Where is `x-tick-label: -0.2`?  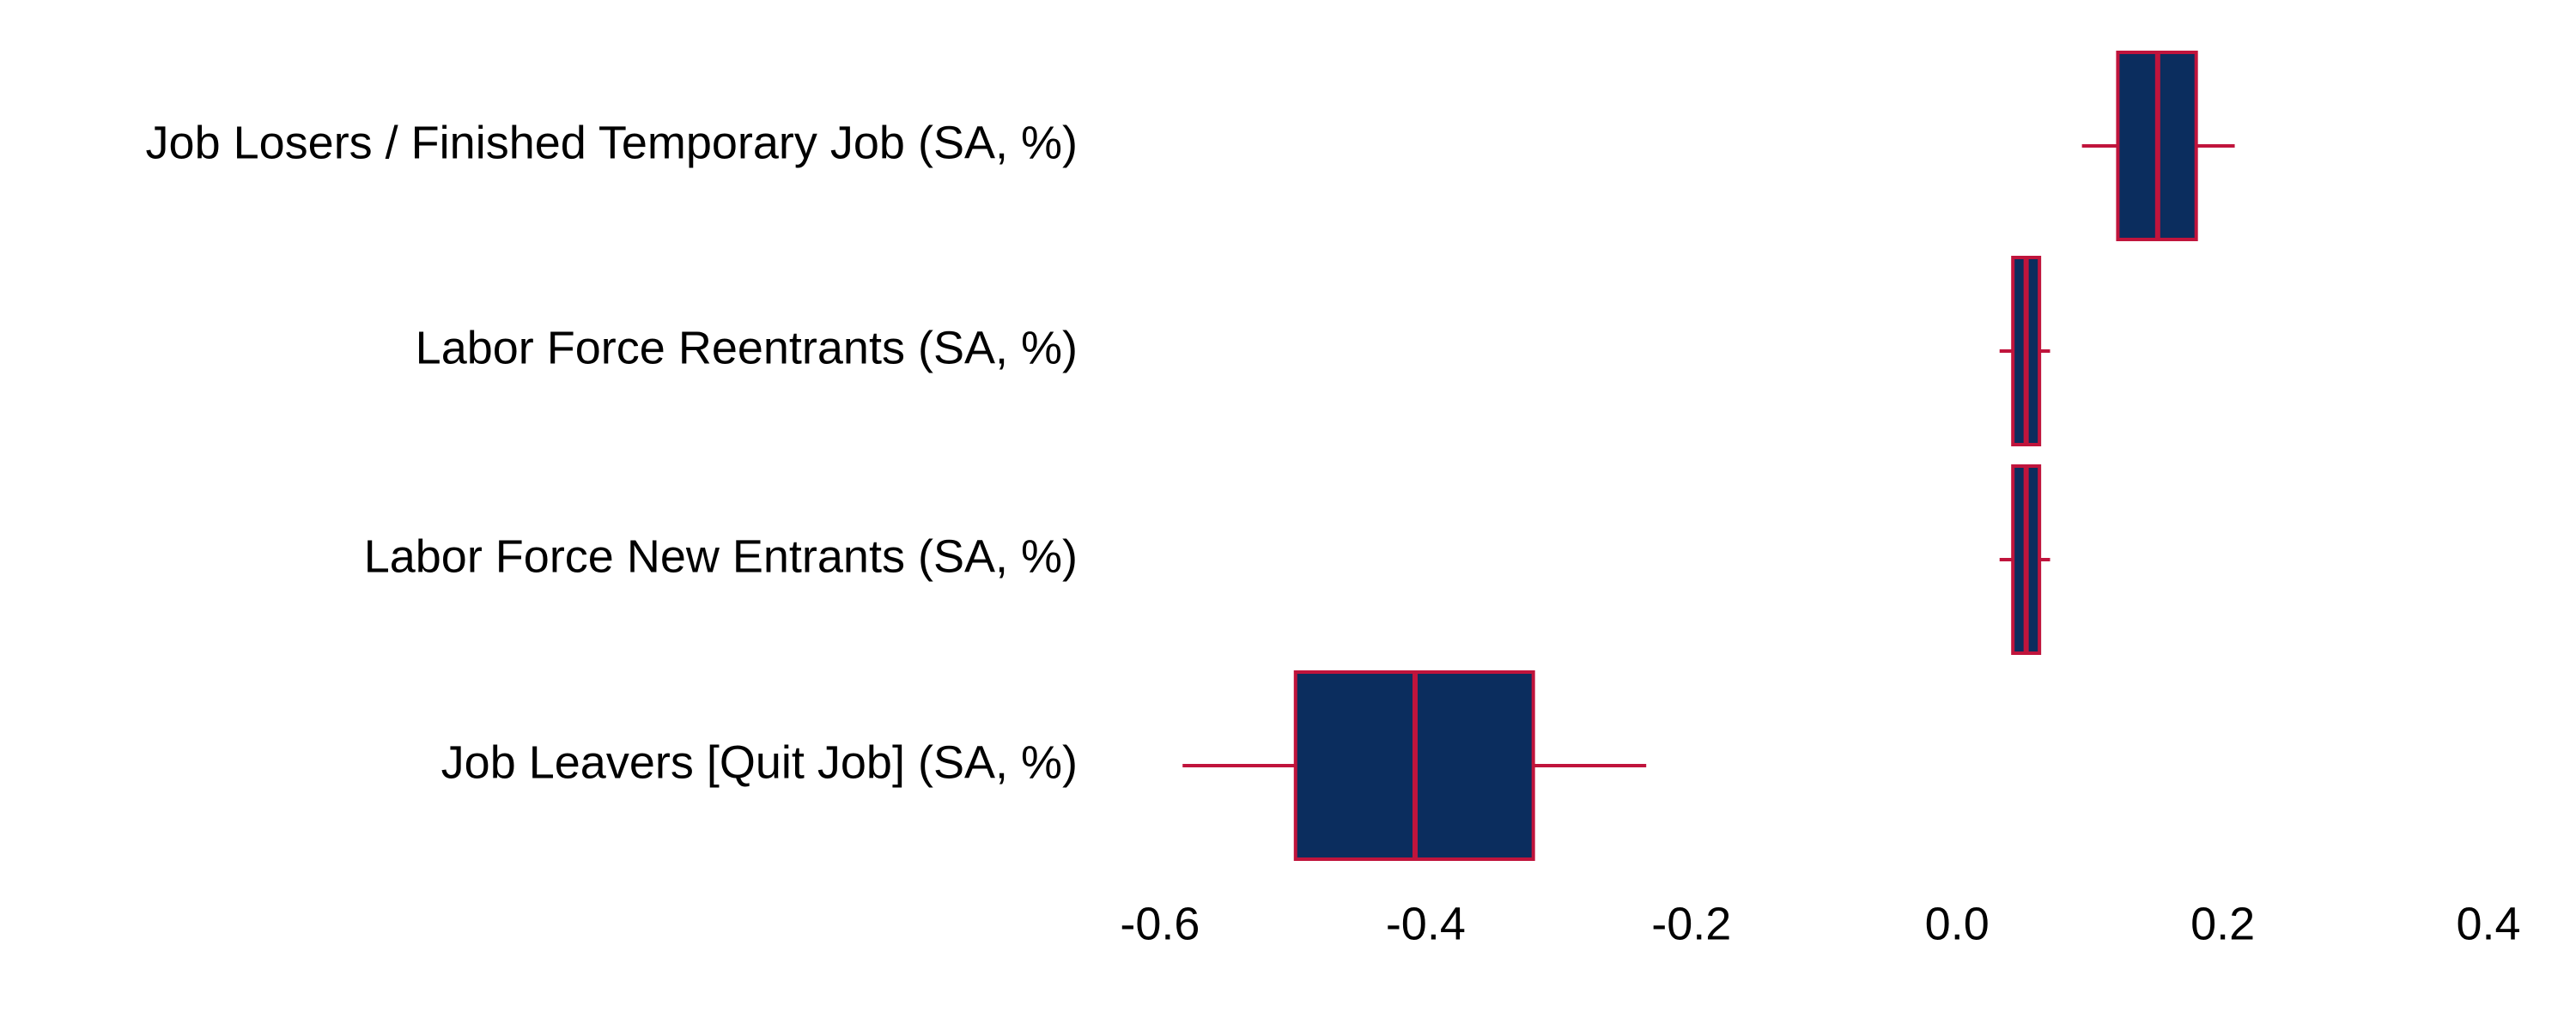 x-tick-label: -0.2 is located at coordinates (1691, 923).